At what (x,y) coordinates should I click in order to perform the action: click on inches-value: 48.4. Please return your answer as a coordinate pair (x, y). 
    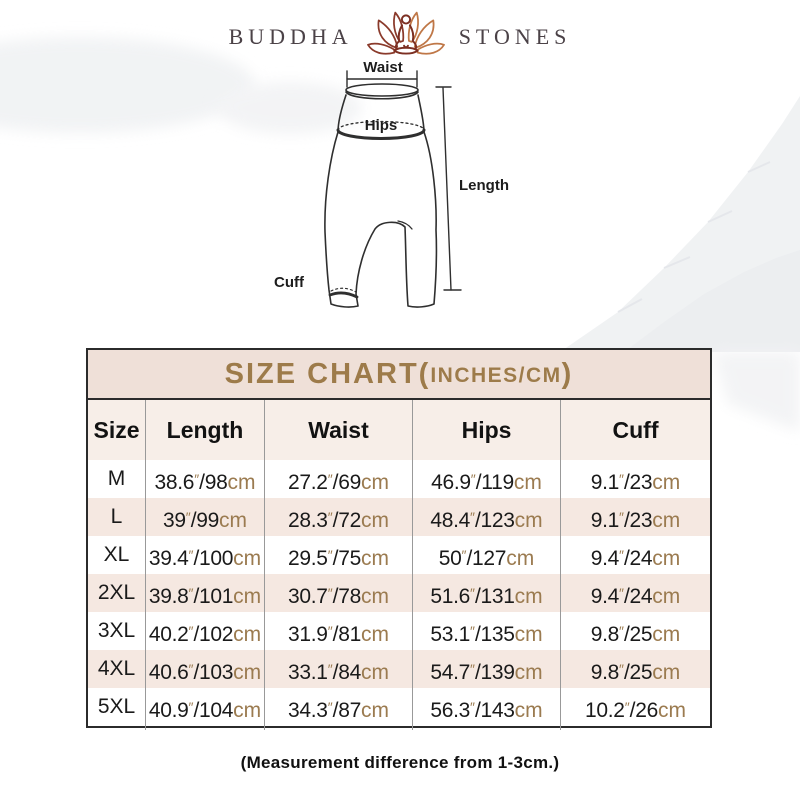
    Looking at the image, I should click on (450, 520).